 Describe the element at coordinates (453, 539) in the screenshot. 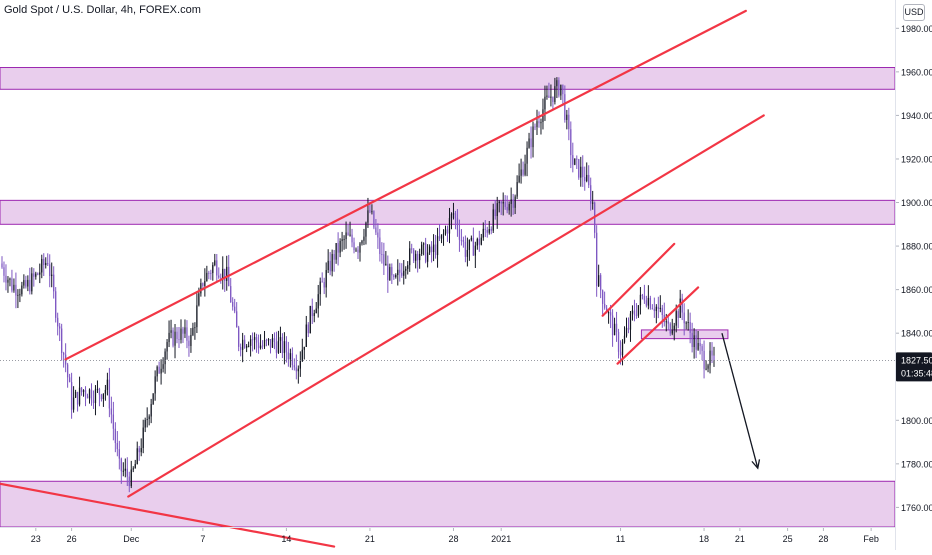

I see `x-tick-label-6: 28` at that location.